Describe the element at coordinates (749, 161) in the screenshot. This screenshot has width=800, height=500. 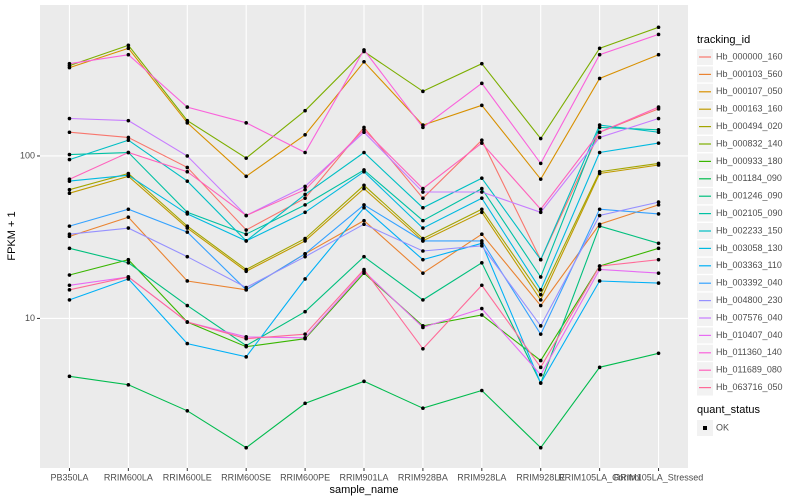
I see `legend-label: Hb_000933_180` at that location.